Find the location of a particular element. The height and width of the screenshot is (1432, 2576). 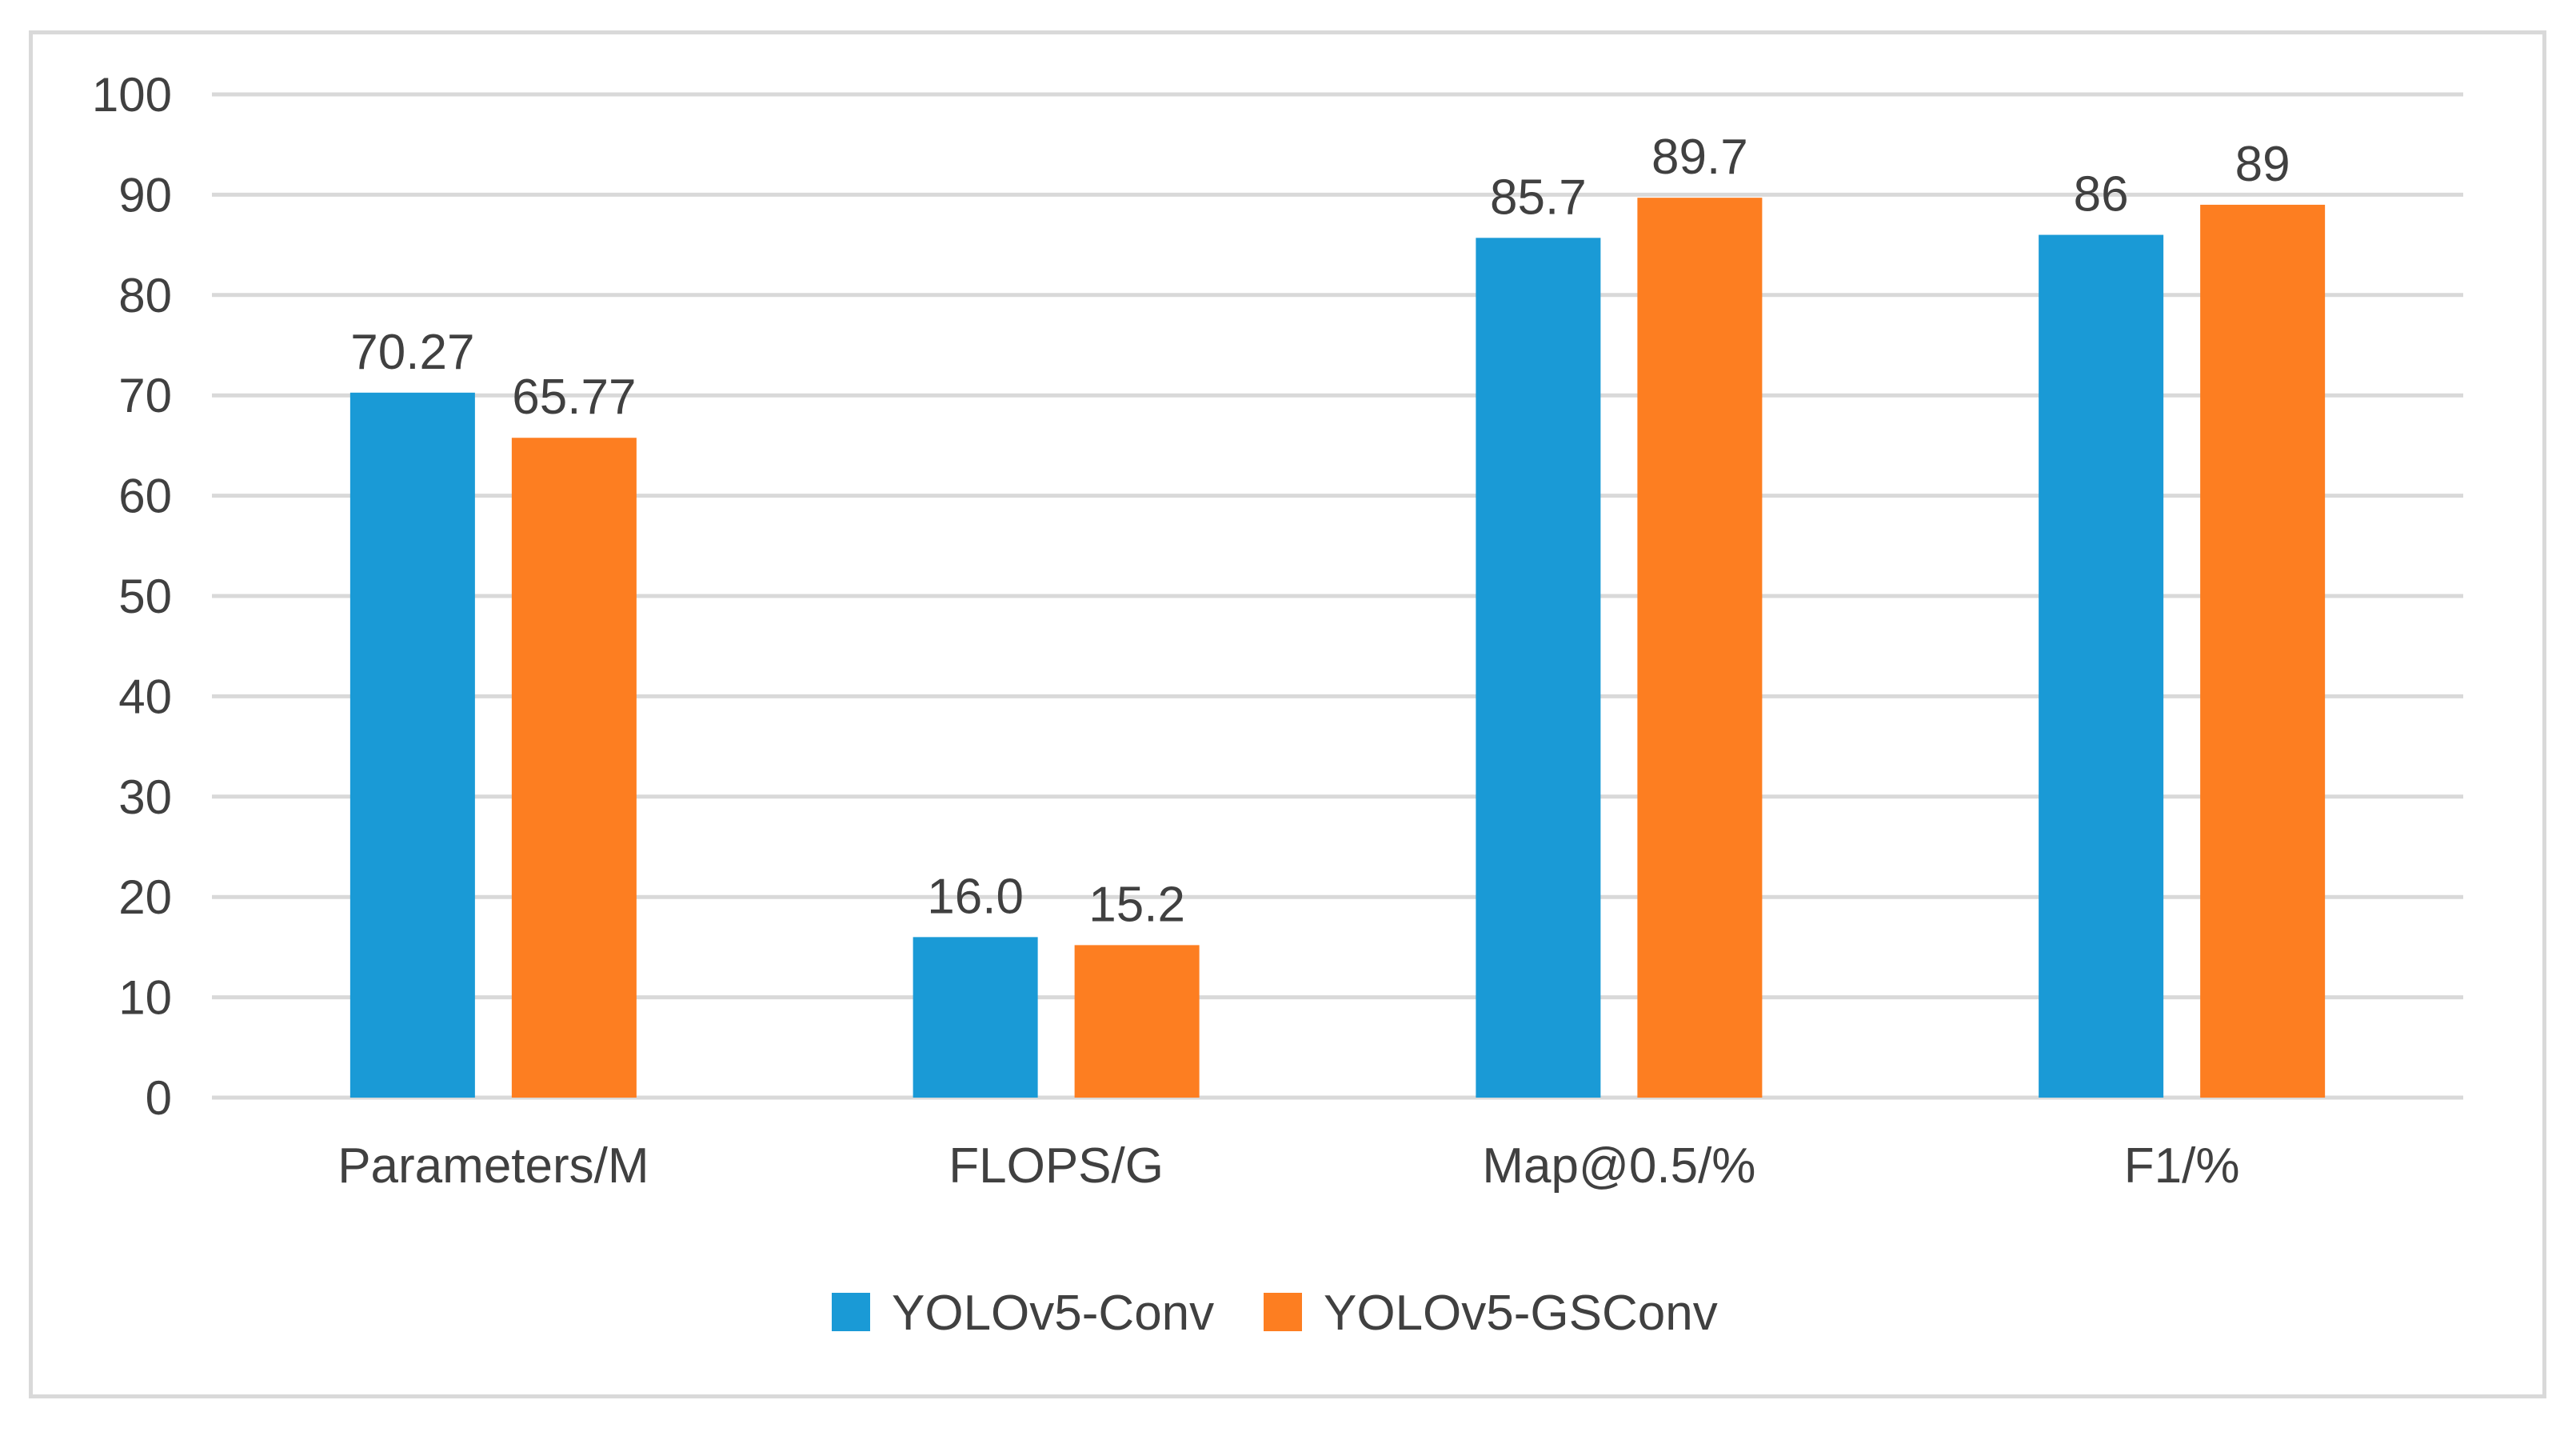

y-tick-label: 50 is located at coordinates (145, 596).